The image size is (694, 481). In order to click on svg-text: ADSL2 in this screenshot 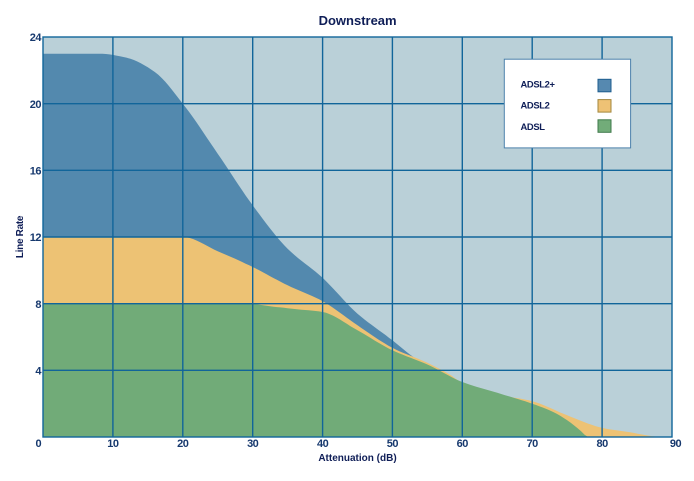, I will do `click(535, 105)`.